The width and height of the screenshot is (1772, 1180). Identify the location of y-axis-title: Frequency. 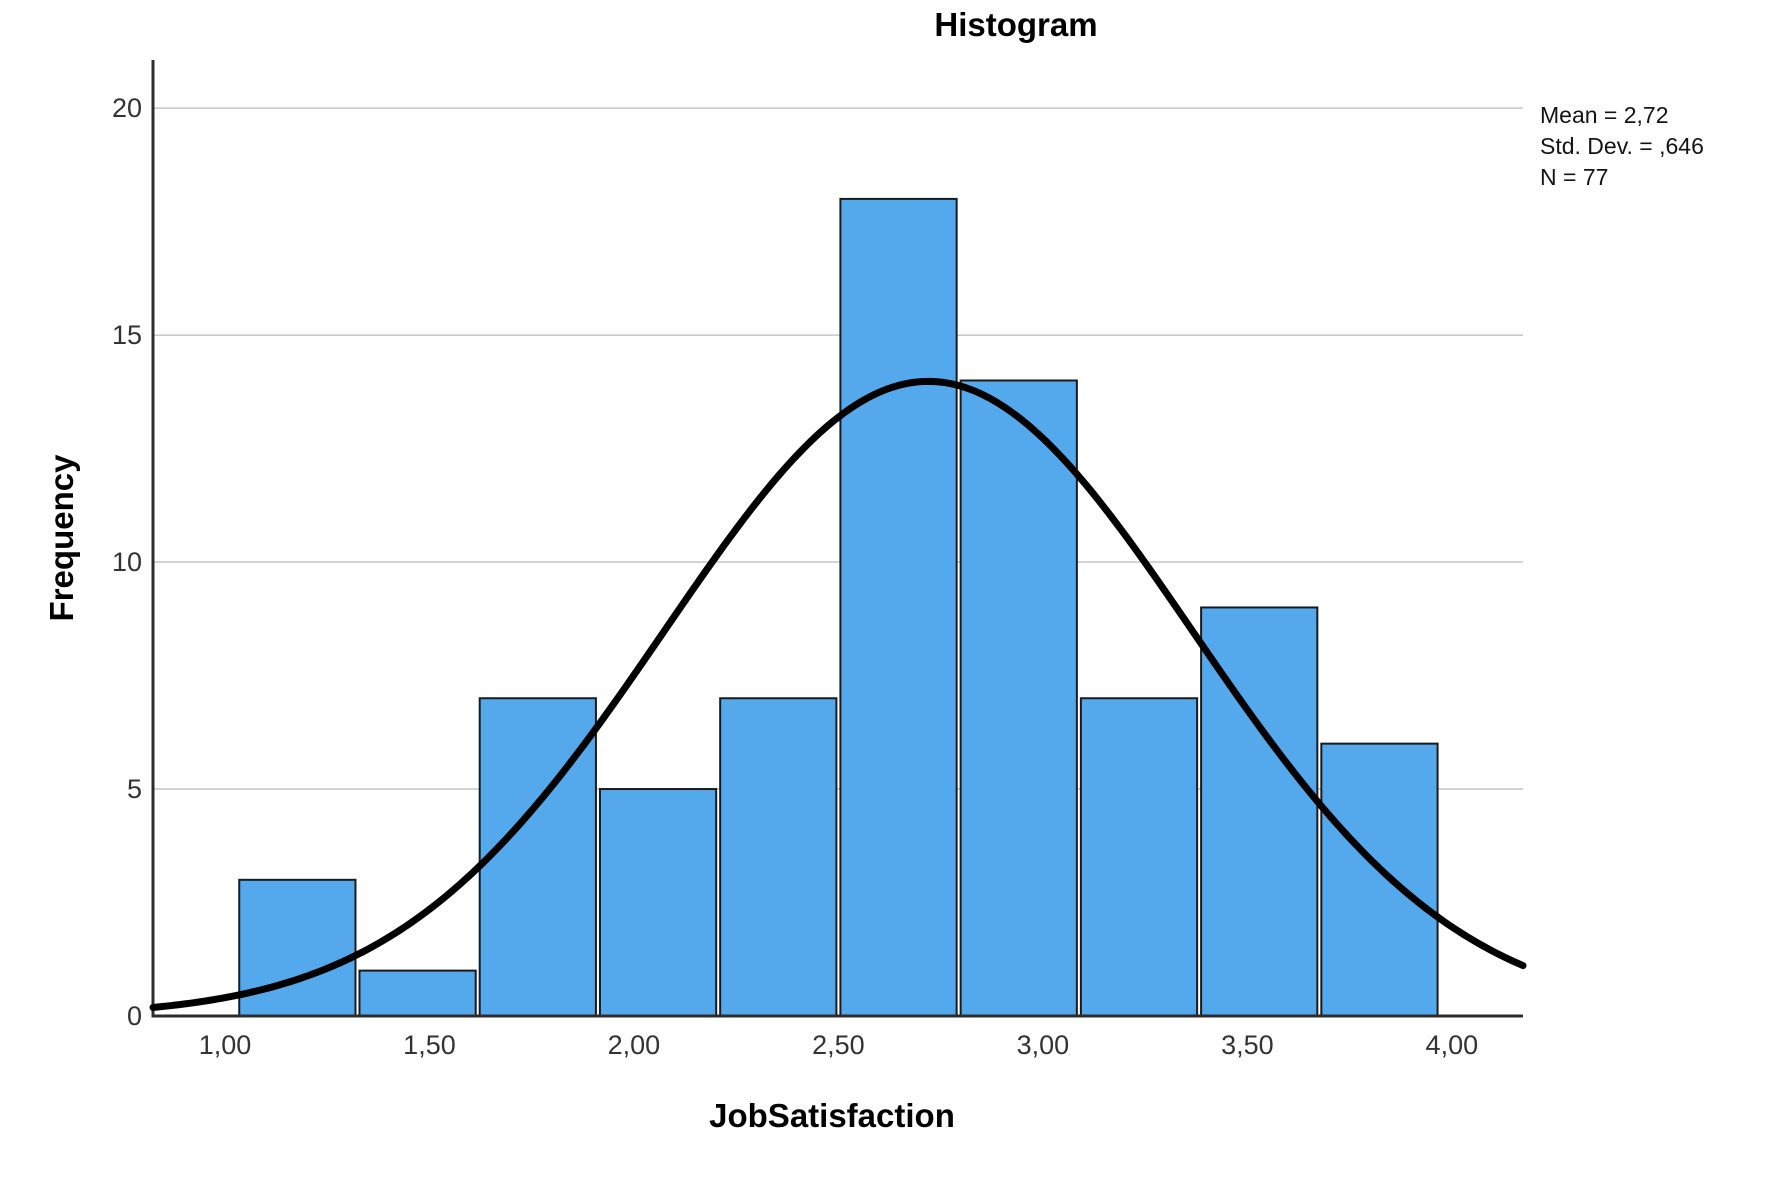
(61, 538).